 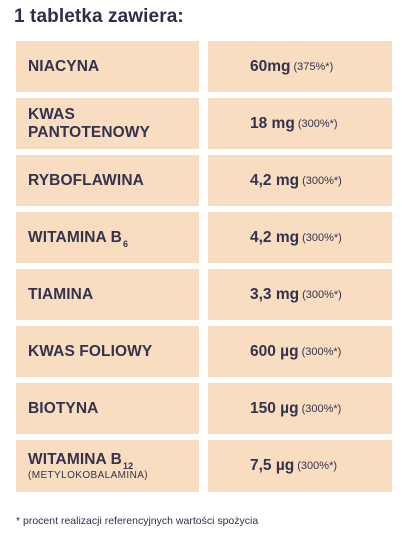 I want to click on nutrient-name-line: NIACYNA, so click(x=63, y=67).